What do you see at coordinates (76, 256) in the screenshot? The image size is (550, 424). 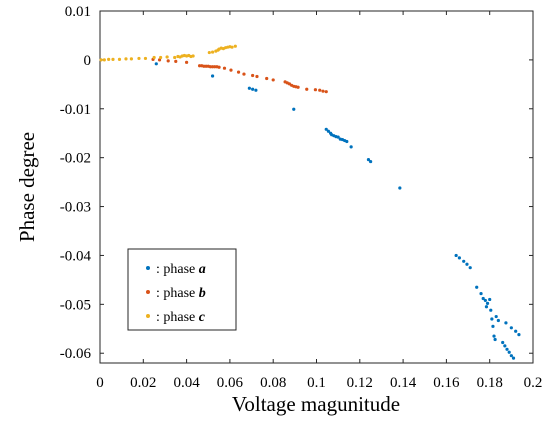 I see `y-tick-label: -0.04` at bounding box center [76, 256].